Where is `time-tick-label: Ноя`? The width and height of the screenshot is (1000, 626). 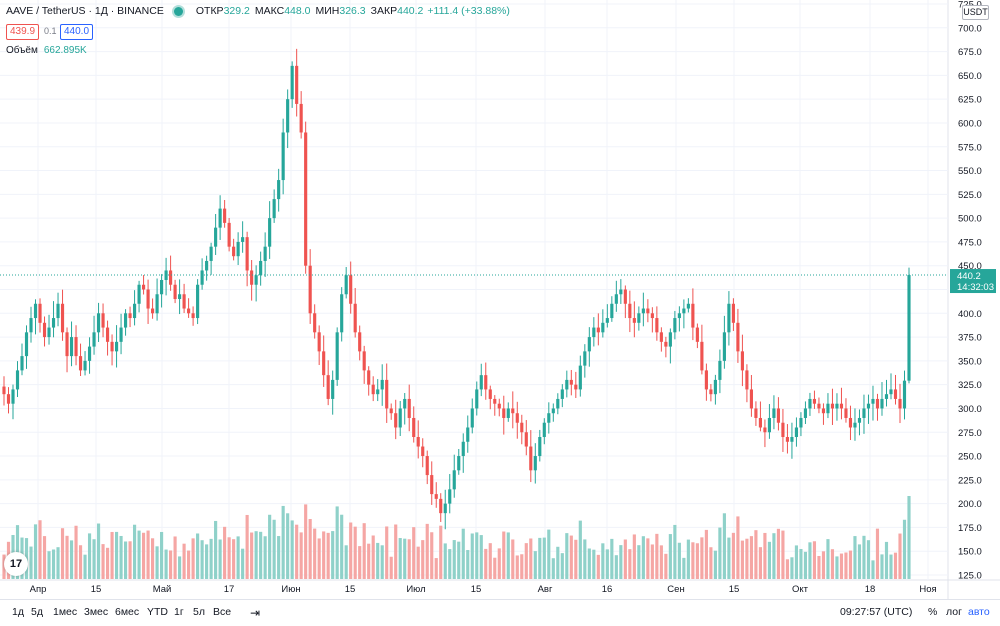
time-tick-label: Ноя is located at coordinates (927, 589).